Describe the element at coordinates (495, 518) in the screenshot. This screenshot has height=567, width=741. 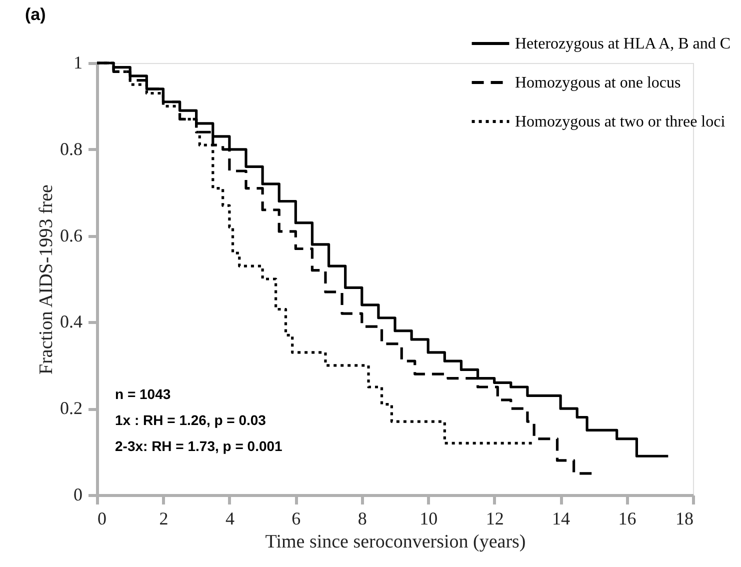
I see `x-tick-label: 12` at that location.